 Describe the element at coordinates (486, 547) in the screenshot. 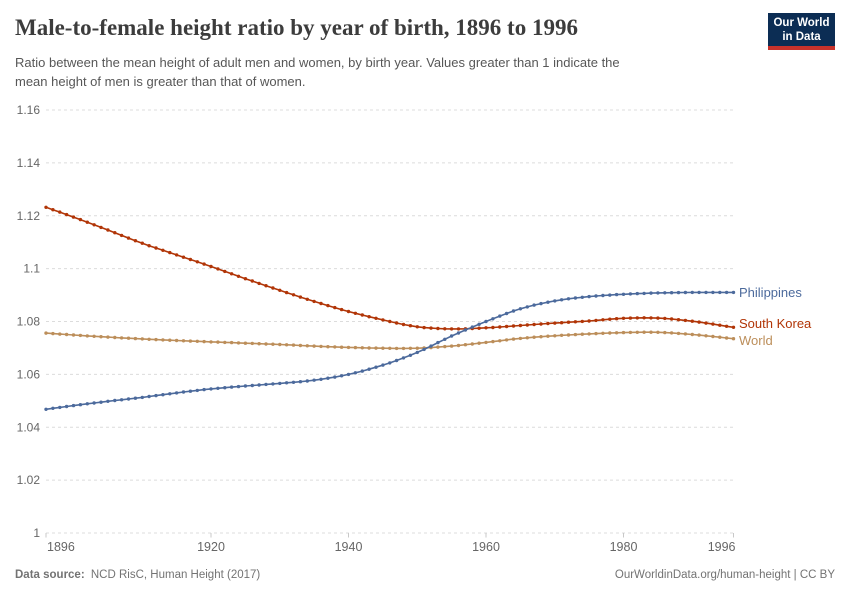

I see `x-tick-label: 1960` at that location.